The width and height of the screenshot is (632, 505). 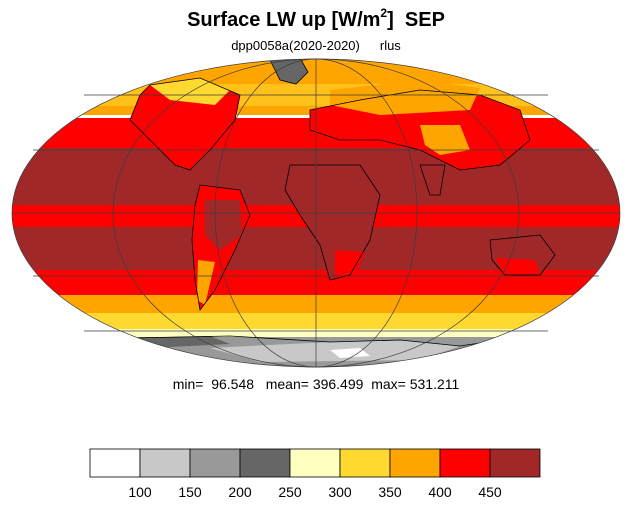 What do you see at coordinates (190, 492) in the screenshot?
I see `colorbar-tick-label: 150` at bounding box center [190, 492].